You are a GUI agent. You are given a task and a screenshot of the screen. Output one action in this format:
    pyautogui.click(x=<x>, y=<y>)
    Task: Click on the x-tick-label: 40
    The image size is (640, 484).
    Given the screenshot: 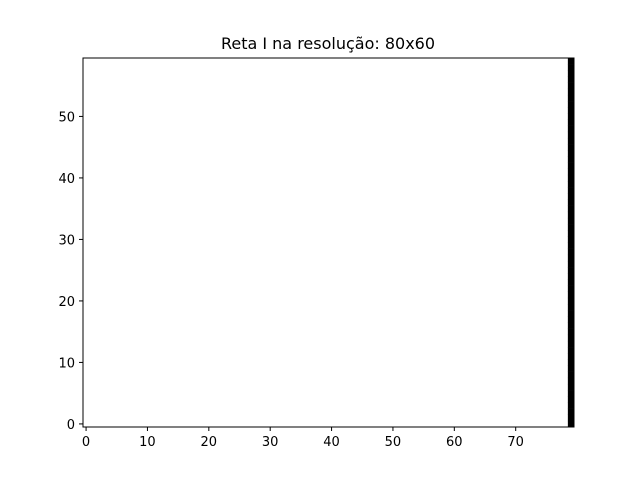 What is the action you would take?
    pyautogui.click(x=331, y=442)
    